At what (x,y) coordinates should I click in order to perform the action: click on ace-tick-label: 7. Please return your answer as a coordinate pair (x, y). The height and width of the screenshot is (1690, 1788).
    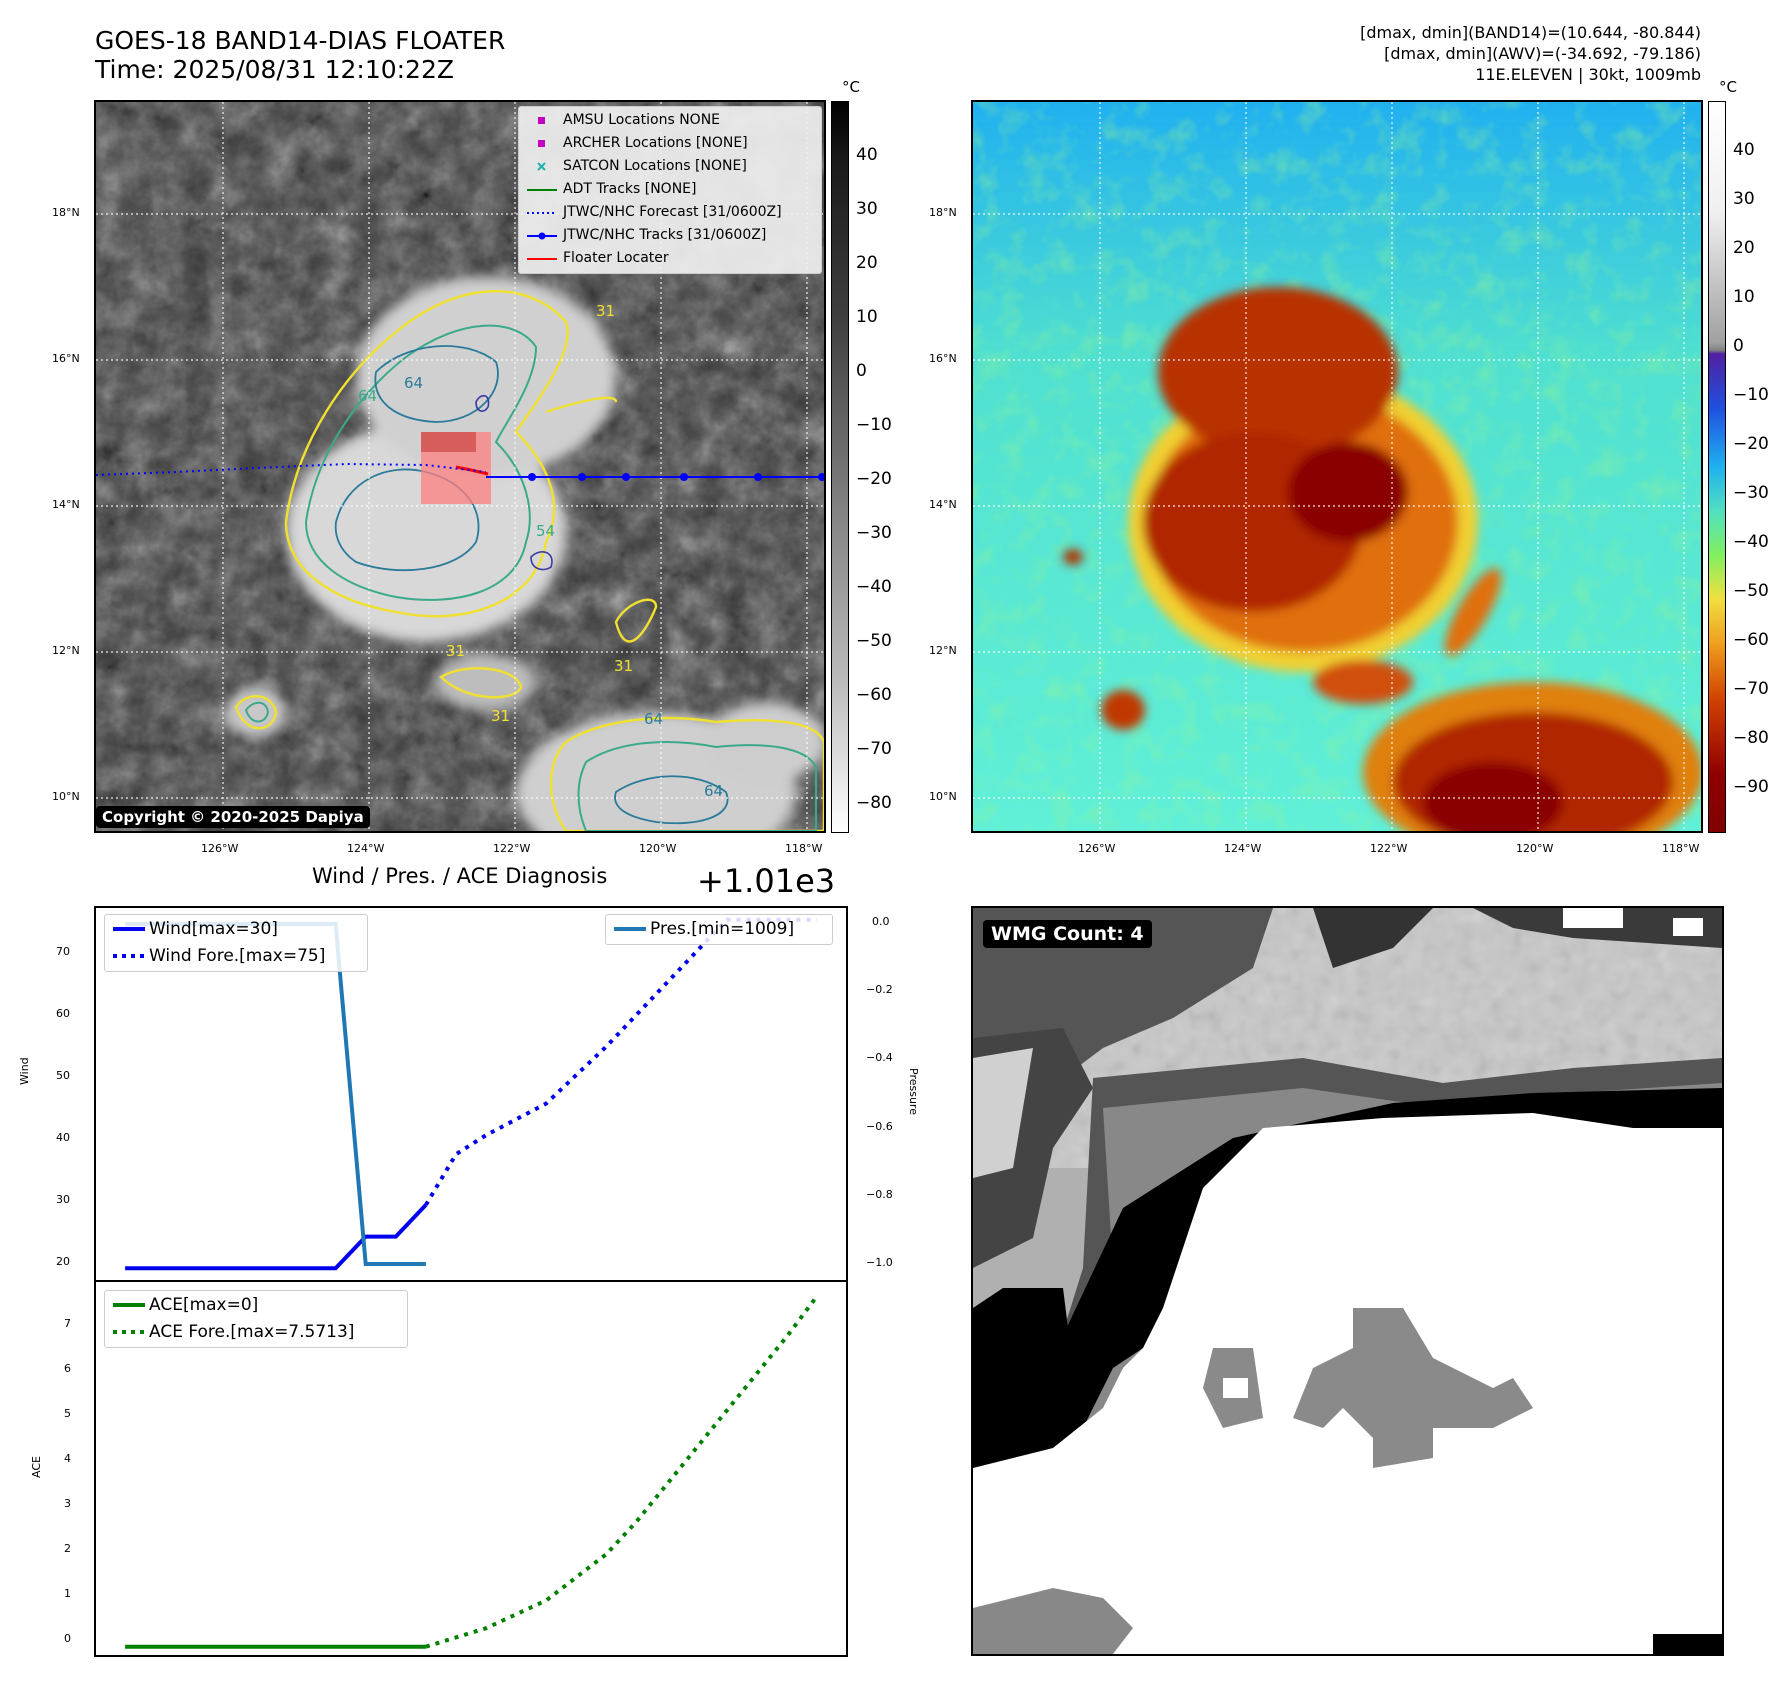
    Looking at the image, I should click on (67, 1323).